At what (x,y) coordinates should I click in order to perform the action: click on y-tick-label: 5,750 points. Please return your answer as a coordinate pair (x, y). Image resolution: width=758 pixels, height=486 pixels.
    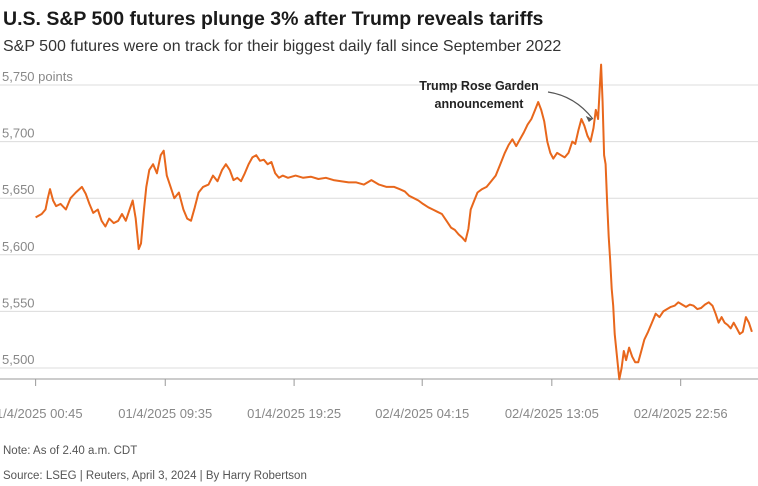
    Looking at the image, I should click on (37, 76).